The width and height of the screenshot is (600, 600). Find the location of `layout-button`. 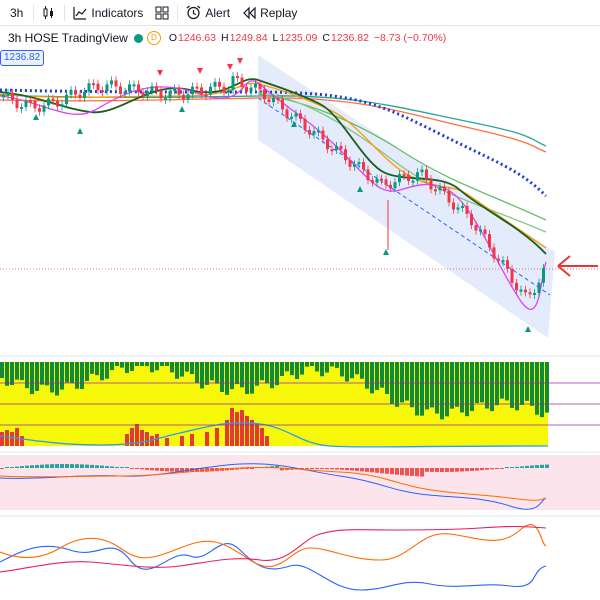

layout-button is located at coordinates (162, 13).